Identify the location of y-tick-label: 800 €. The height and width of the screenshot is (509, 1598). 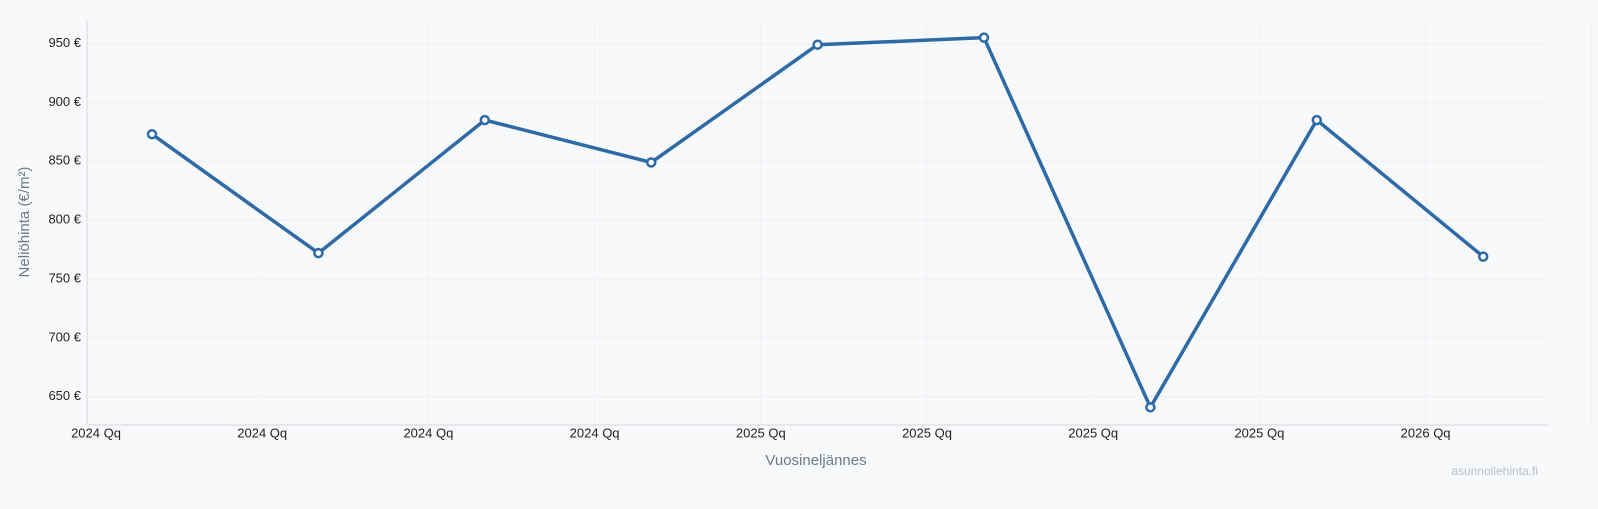
(64, 219).